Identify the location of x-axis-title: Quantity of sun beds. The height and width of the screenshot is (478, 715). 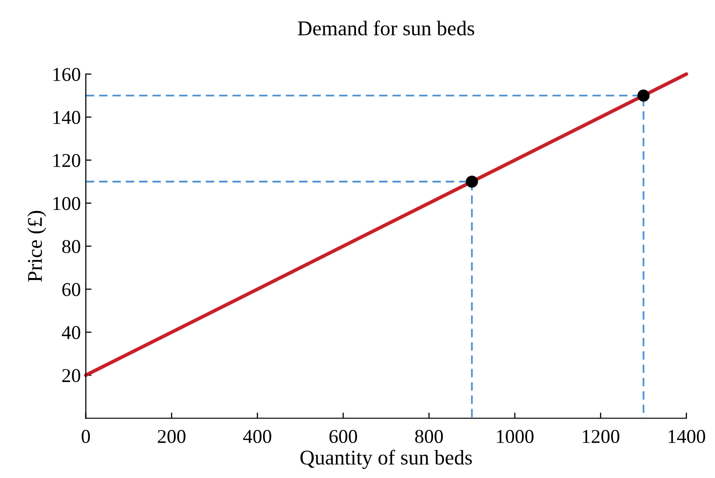
(386, 459).